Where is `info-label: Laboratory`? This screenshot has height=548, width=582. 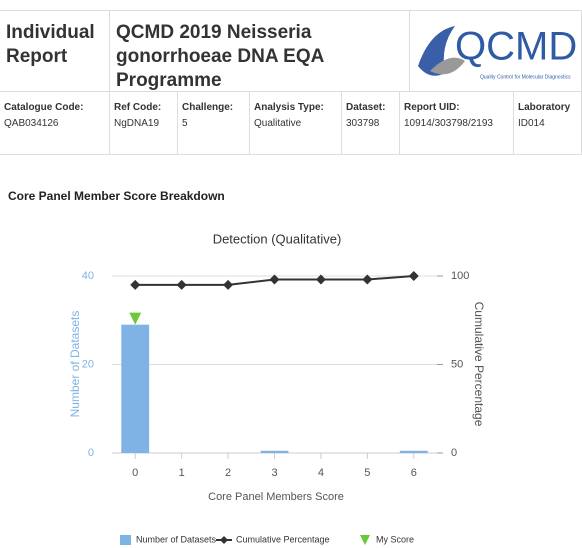 info-label: Laboratory is located at coordinates (544, 107).